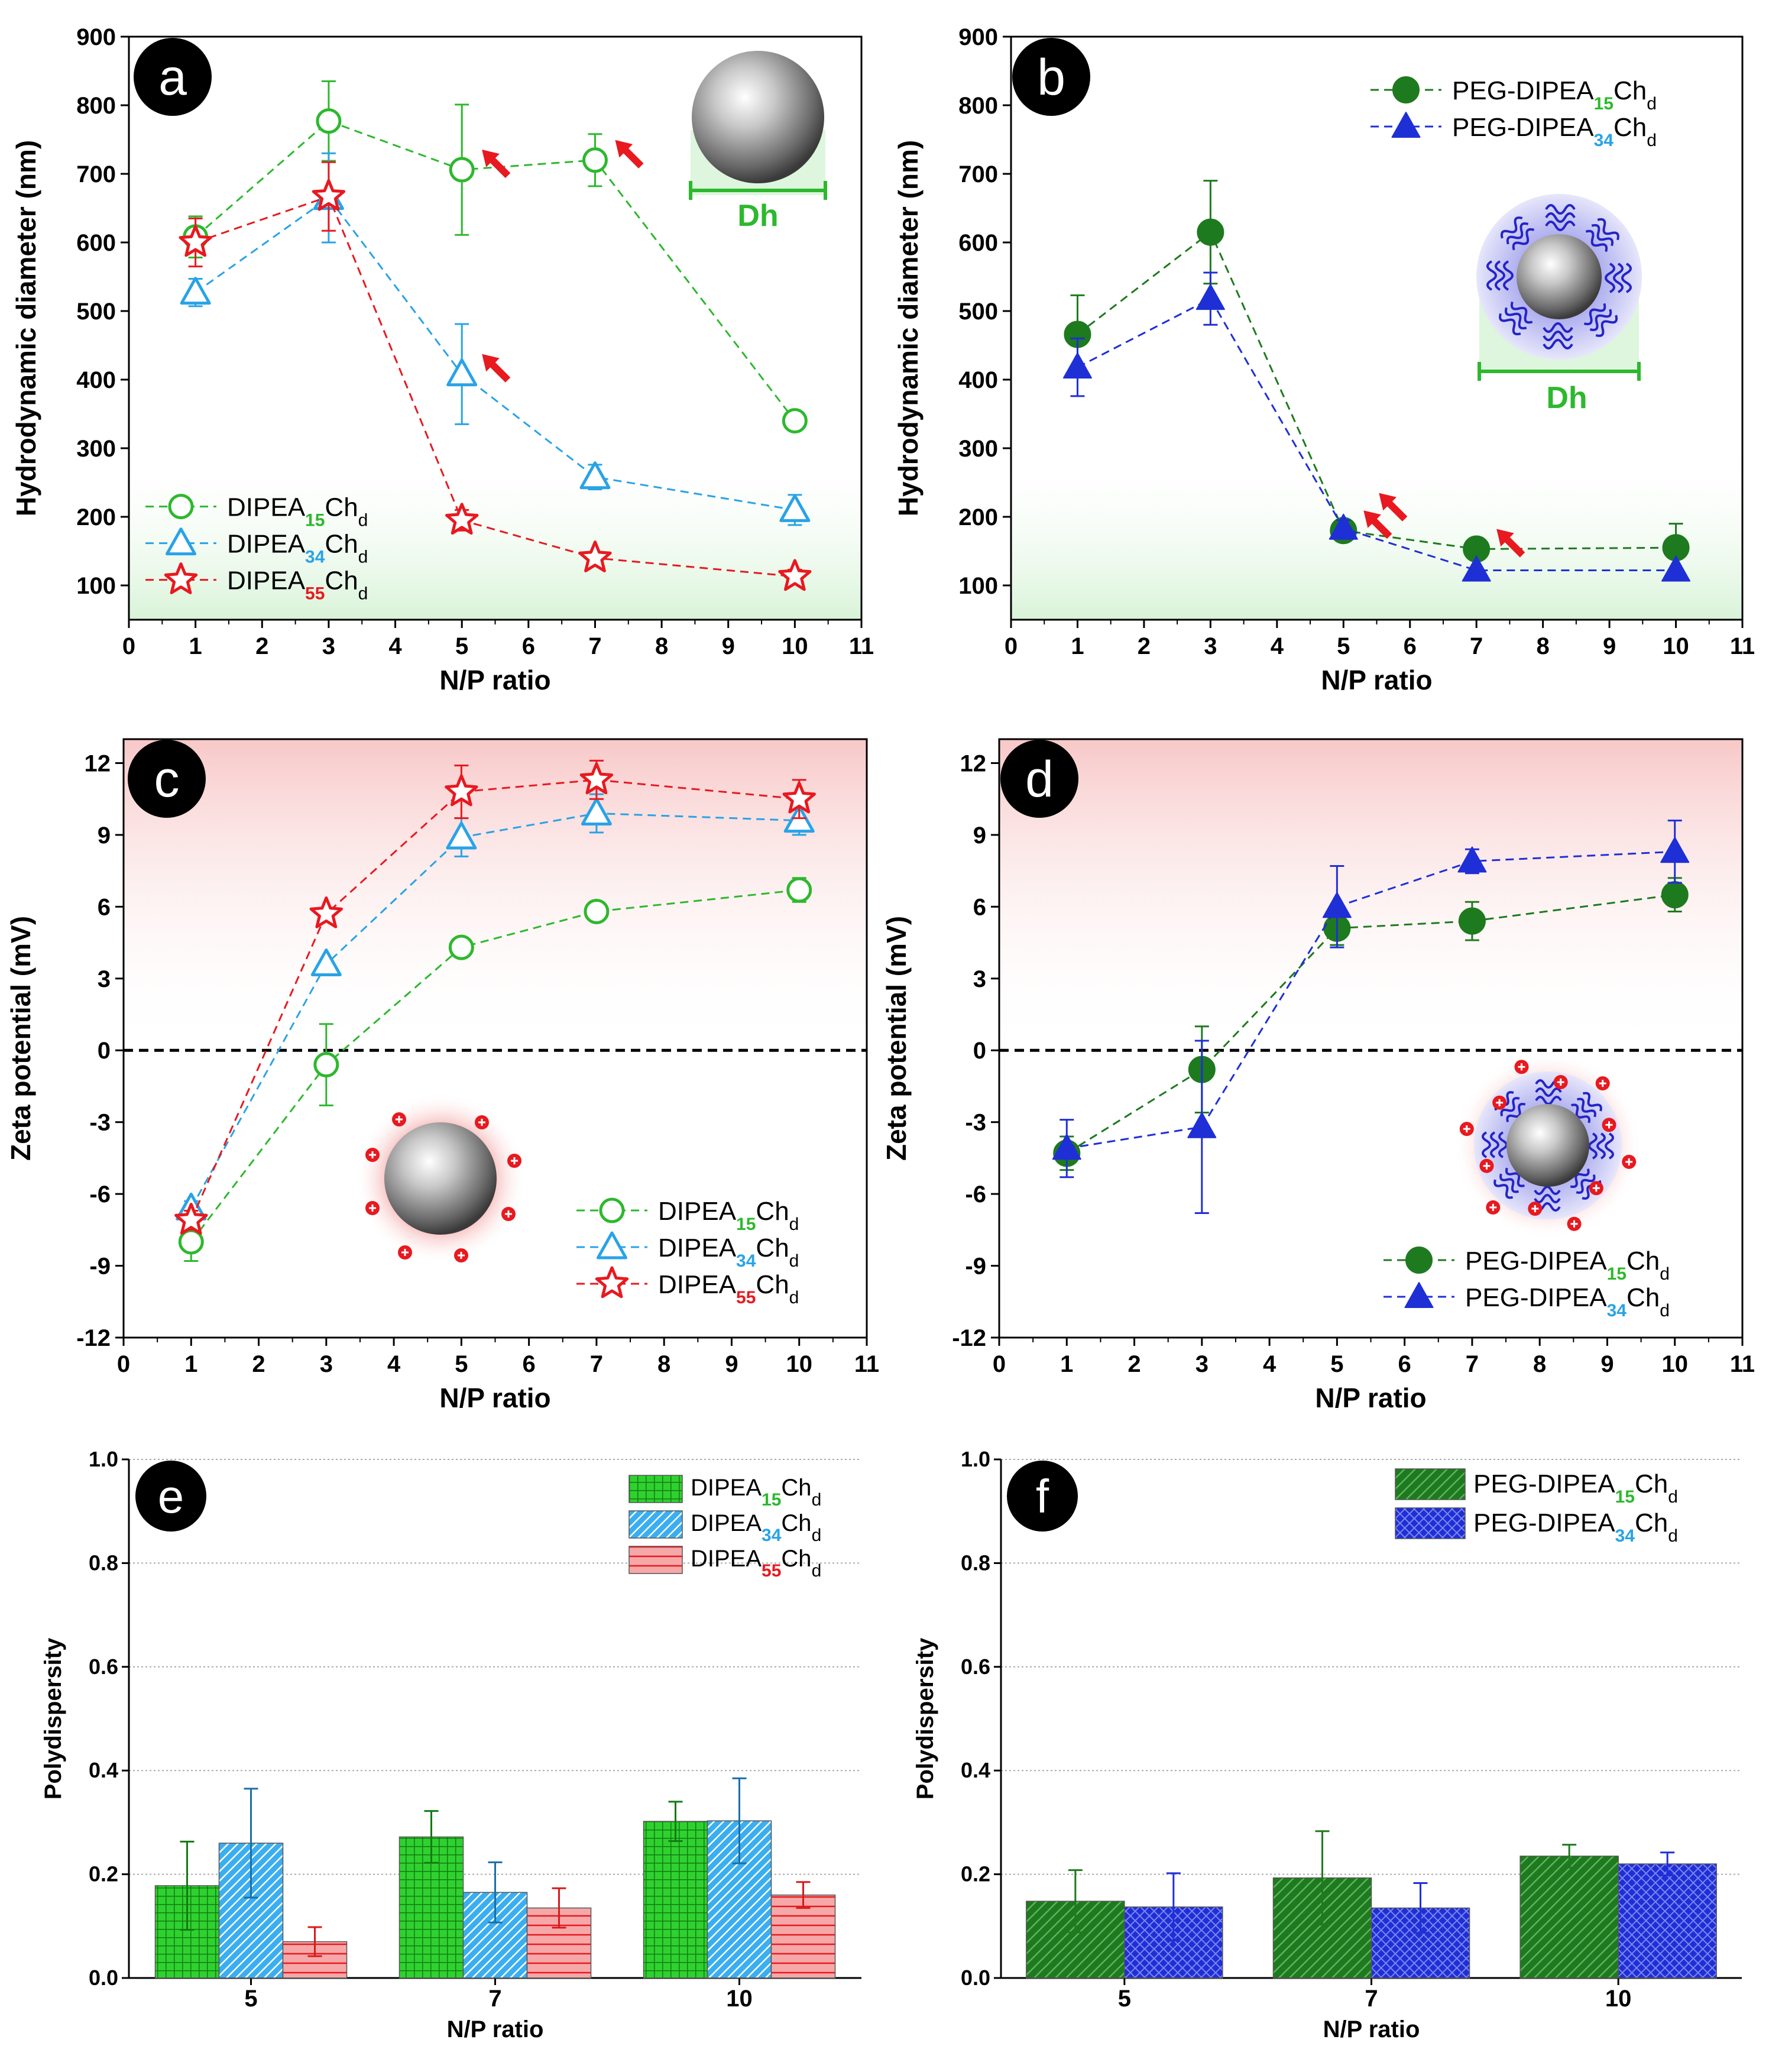  Describe the element at coordinates (975, 1770) in the screenshot. I see `y-tick-label: 0.4` at that location.